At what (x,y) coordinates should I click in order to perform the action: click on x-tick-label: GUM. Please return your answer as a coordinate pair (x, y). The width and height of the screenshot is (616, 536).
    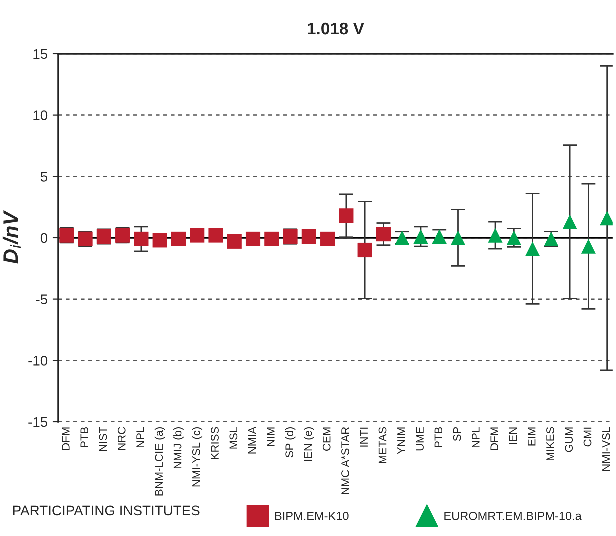
    Looking at the image, I should click on (569, 440).